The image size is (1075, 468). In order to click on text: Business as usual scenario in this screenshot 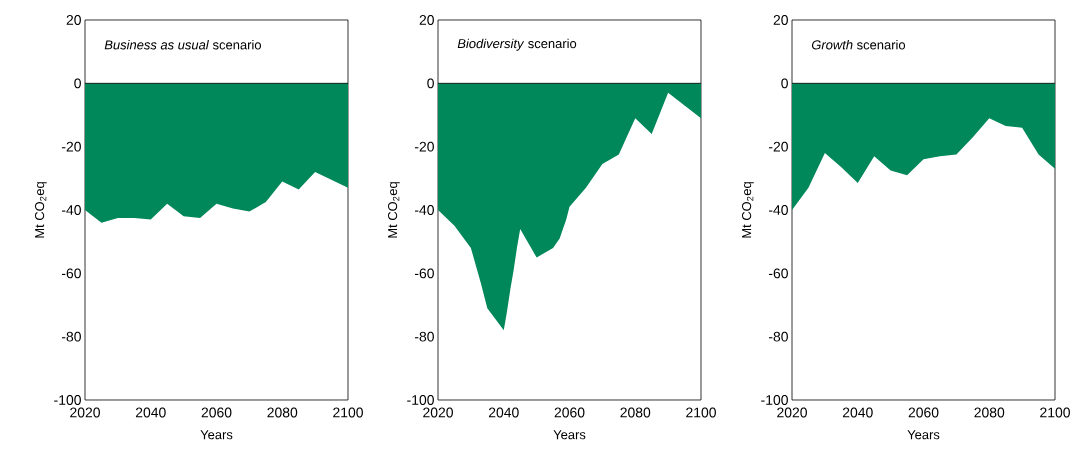, I will do `click(182, 44)`.